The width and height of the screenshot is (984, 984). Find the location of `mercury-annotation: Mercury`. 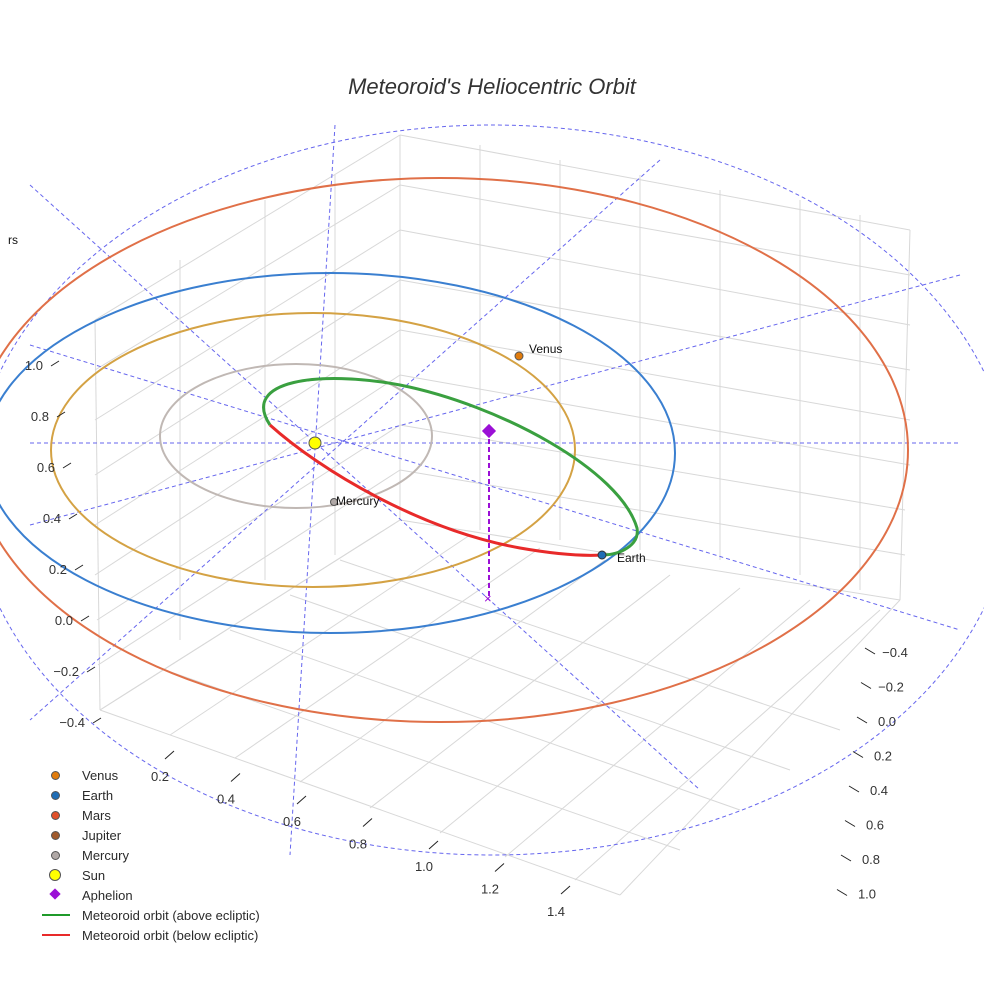

mercury-annotation: Mercury is located at coordinates (357, 501).